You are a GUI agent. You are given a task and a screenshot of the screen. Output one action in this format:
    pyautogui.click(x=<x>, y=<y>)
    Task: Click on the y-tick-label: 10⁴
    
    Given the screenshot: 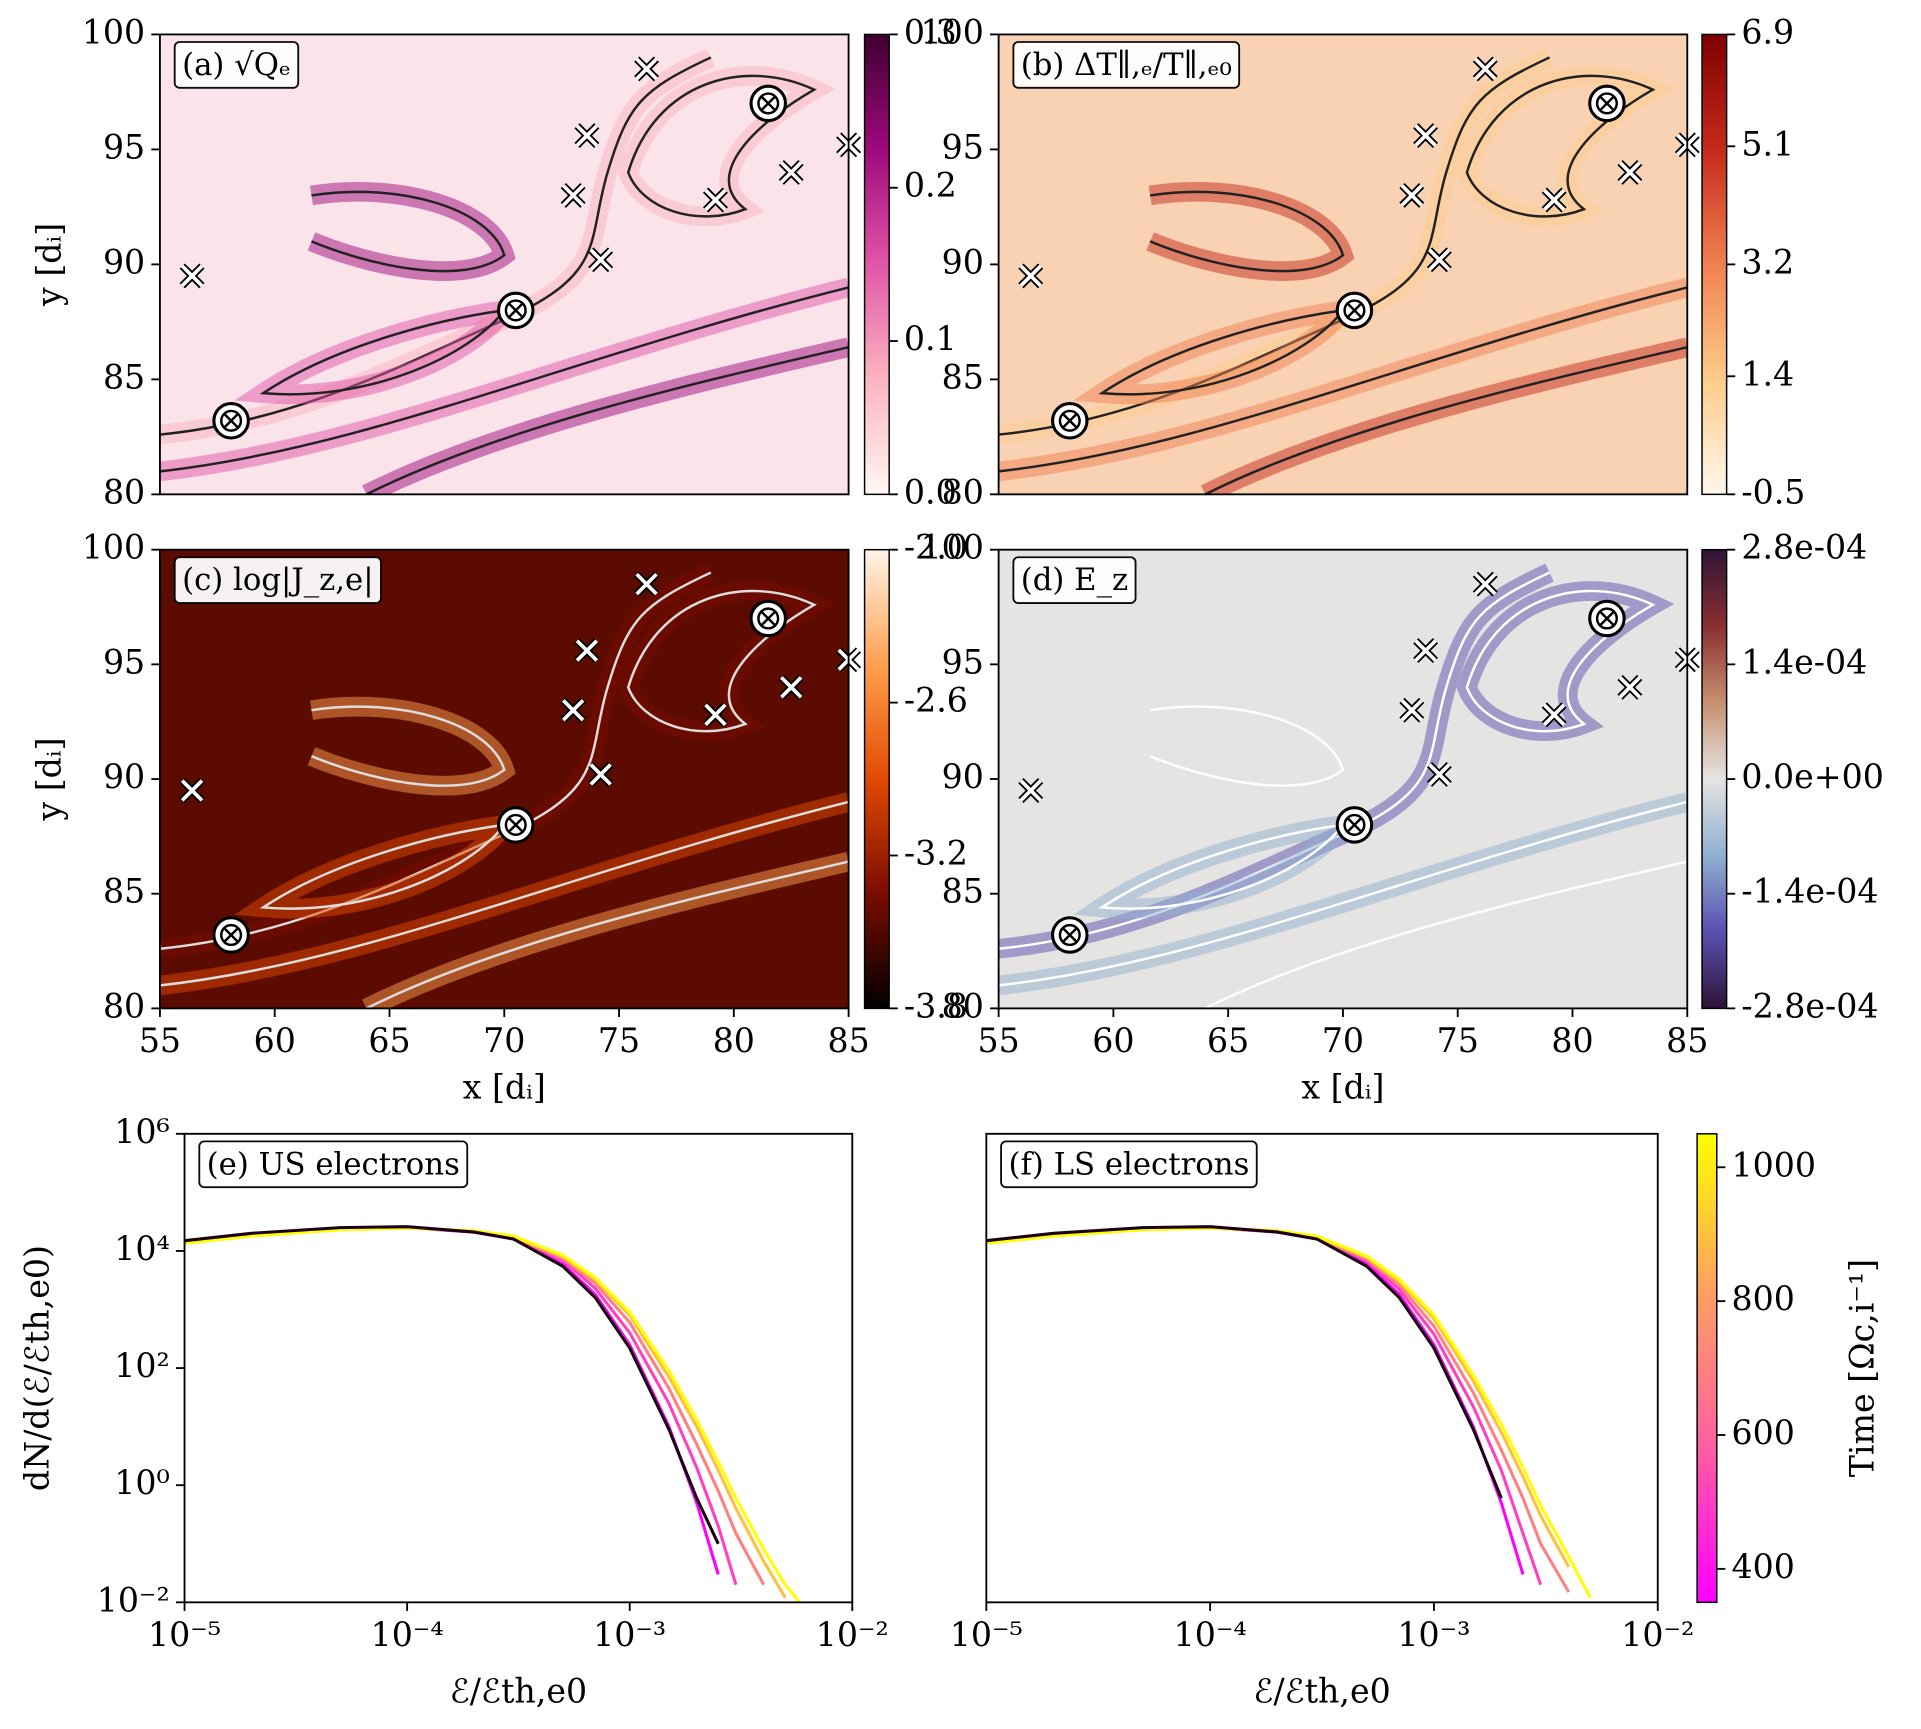 What is the action you would take?
    pyautogui.click(x=142, y=1248)
    